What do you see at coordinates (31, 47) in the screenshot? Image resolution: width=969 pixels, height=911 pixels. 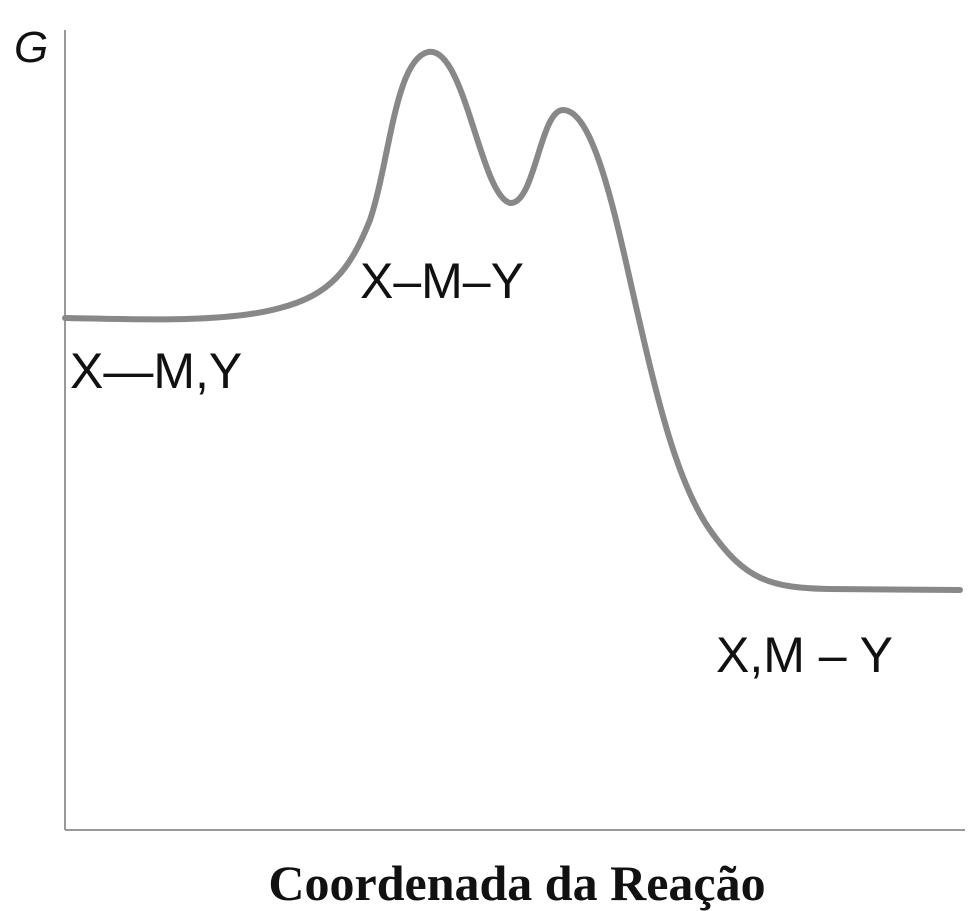 I see `y-axis-label: G` at bounding box center [31, 47].